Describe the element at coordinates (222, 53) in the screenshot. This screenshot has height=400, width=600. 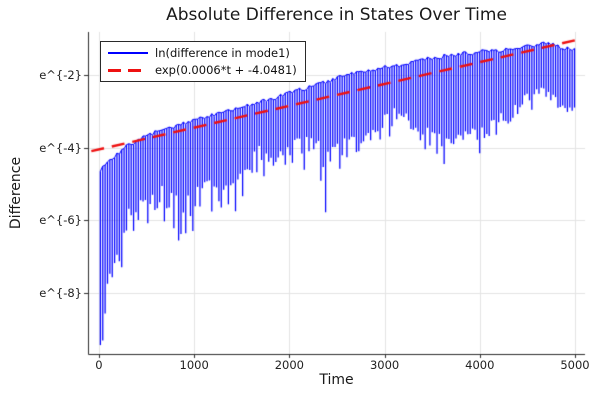
I see `legend-entry-label: ln(difference in mode1)` at that location.